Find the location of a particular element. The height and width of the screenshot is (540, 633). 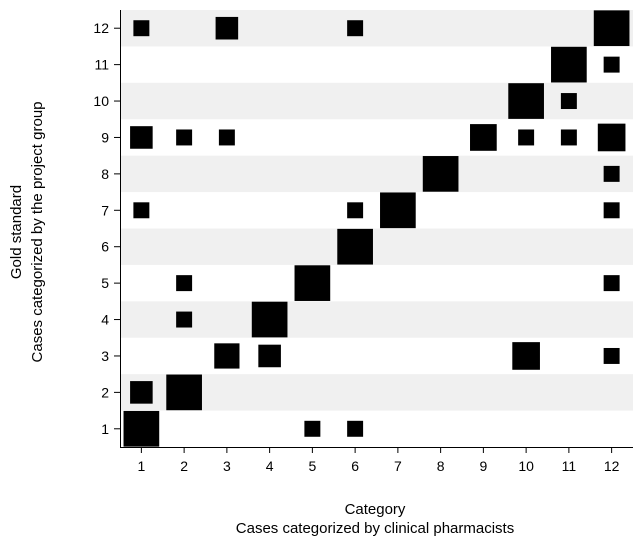

y-axis-title: Gold standard is located at coordinates (16, 232).